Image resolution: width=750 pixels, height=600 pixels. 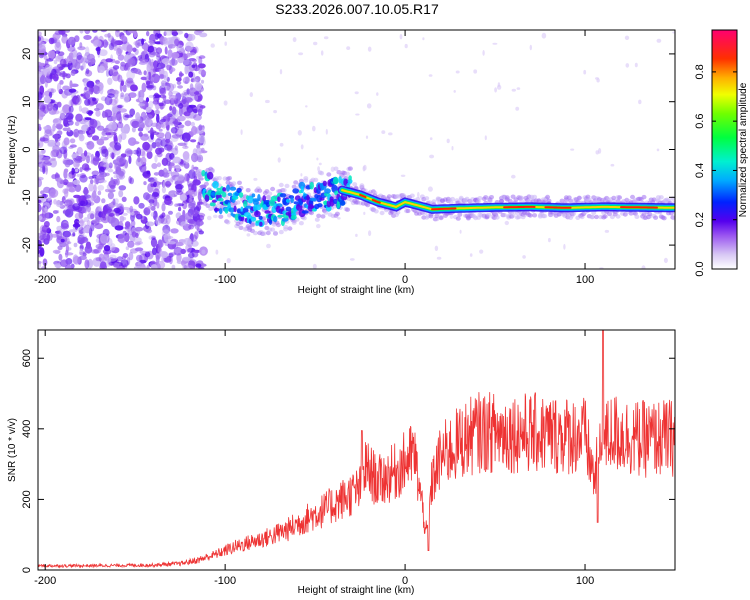 I want to click on spectrogram-y-tick-label: 0, so click(x=27, y=149).